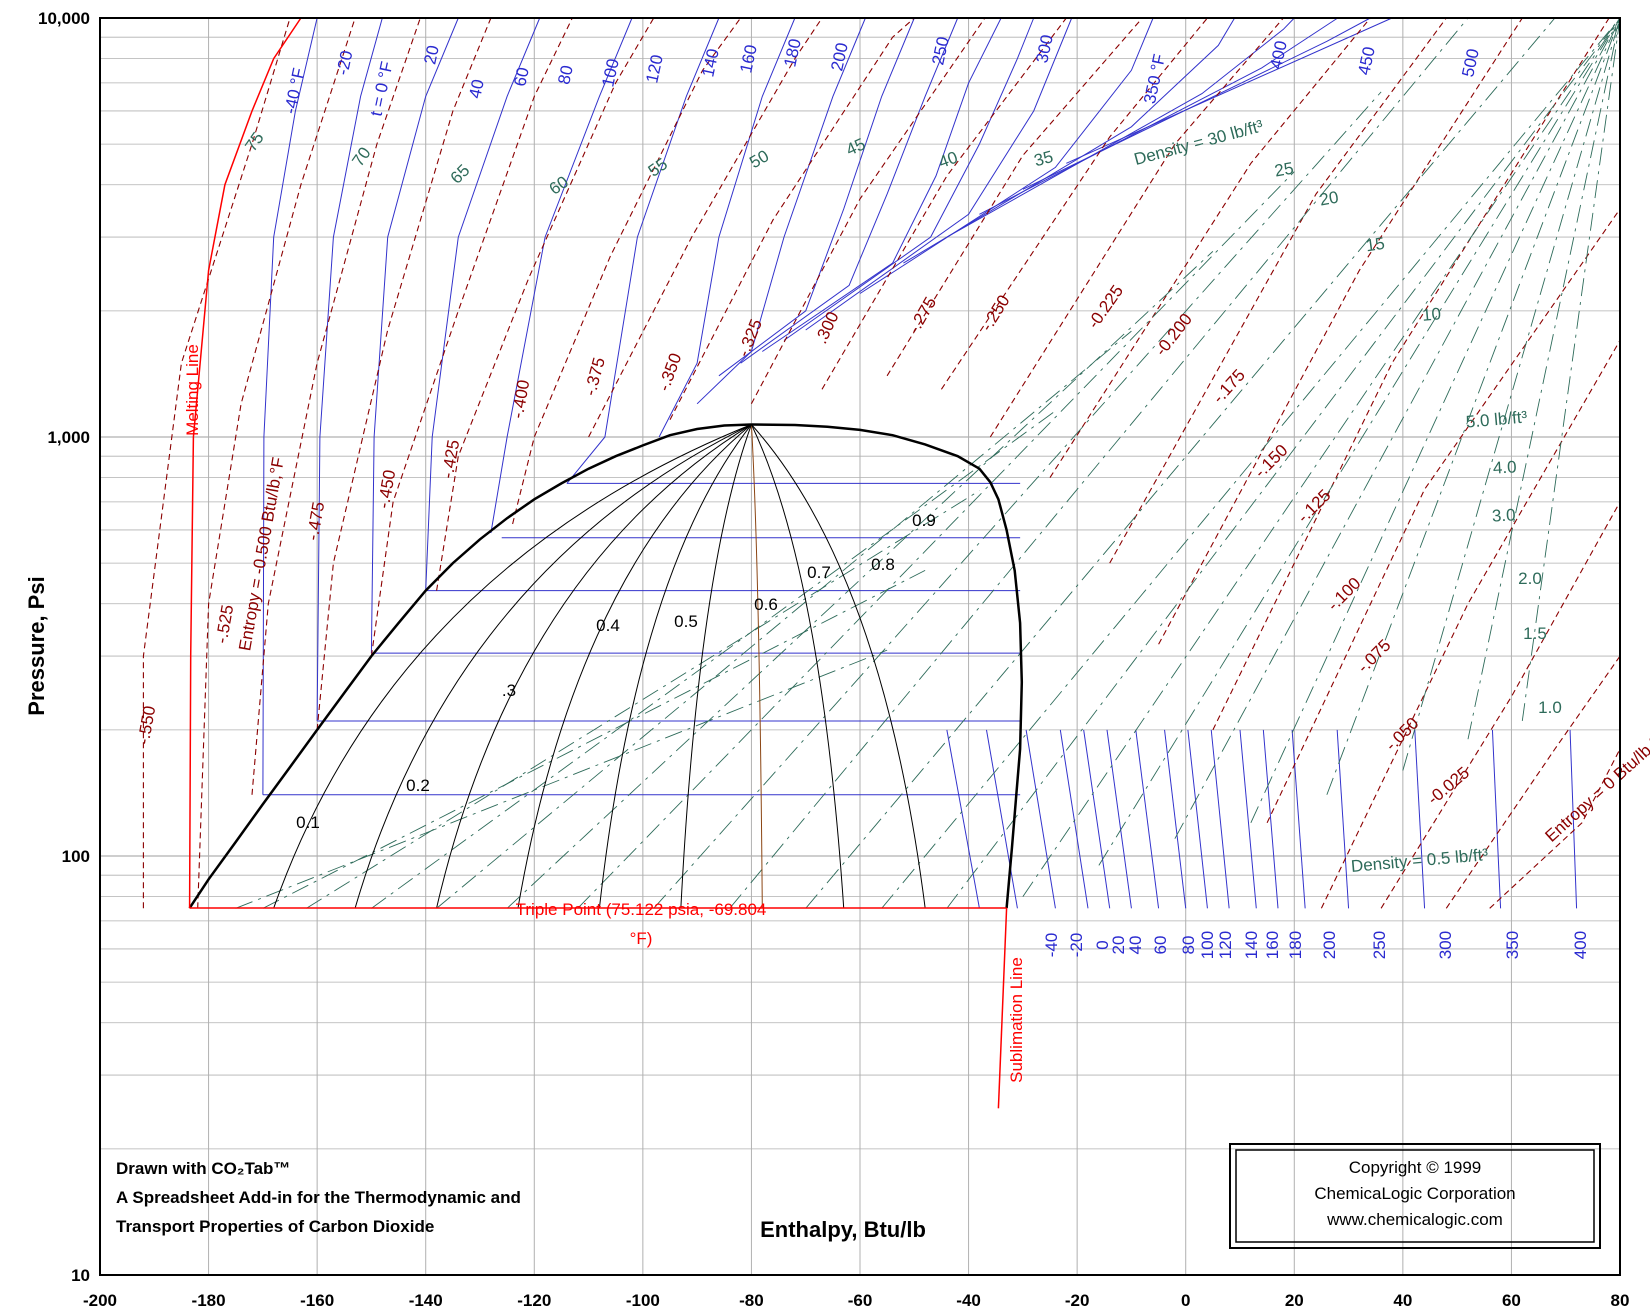 The image size is (1650, 1316). I want to click on note-line-1: Drawn with CO₂Tab™, so click(203, 1168).